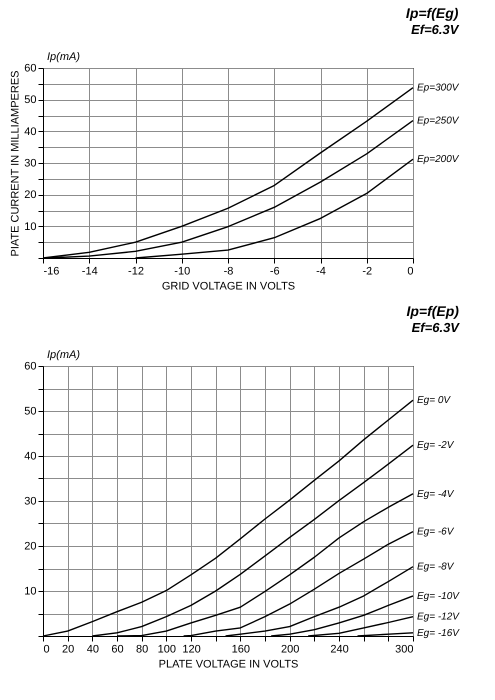  Describe the element at coordinates (191, 650) in the screenshot. I see `x-tick-label: 120` at that location.